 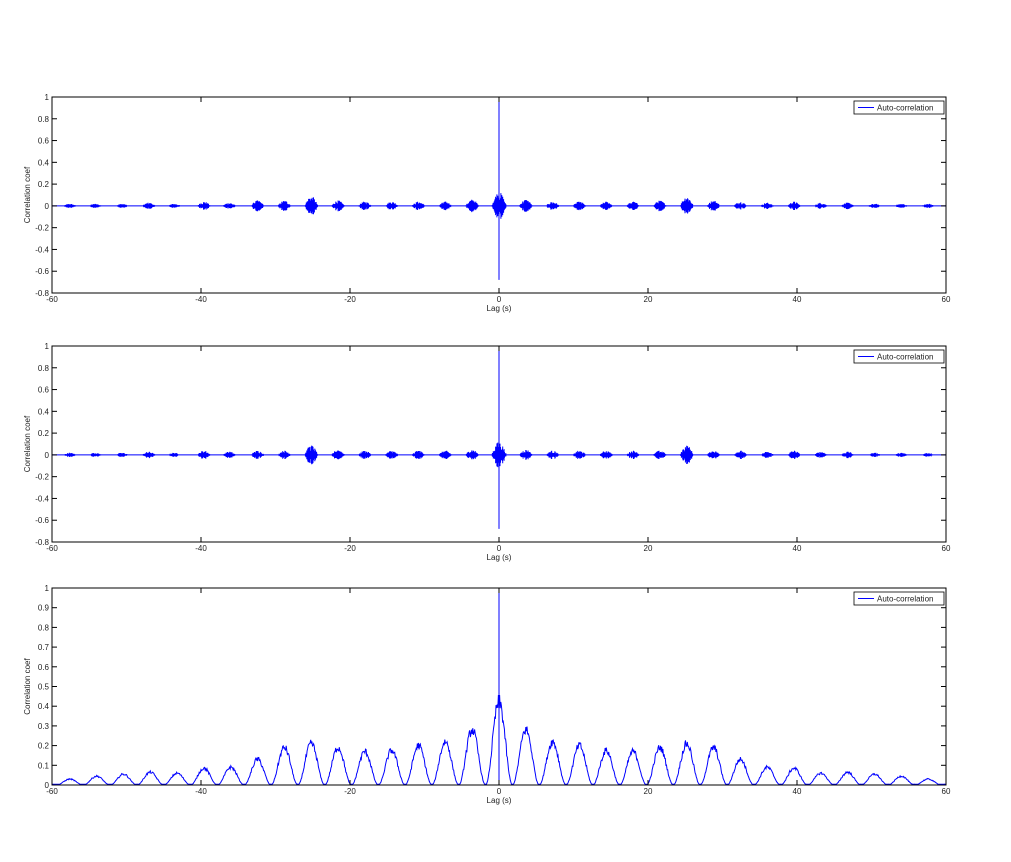 What do you see at coordinates (44, 765) in the screenshot?
I see `y-tick-label: 0.1` at bounding box center [44, 765].